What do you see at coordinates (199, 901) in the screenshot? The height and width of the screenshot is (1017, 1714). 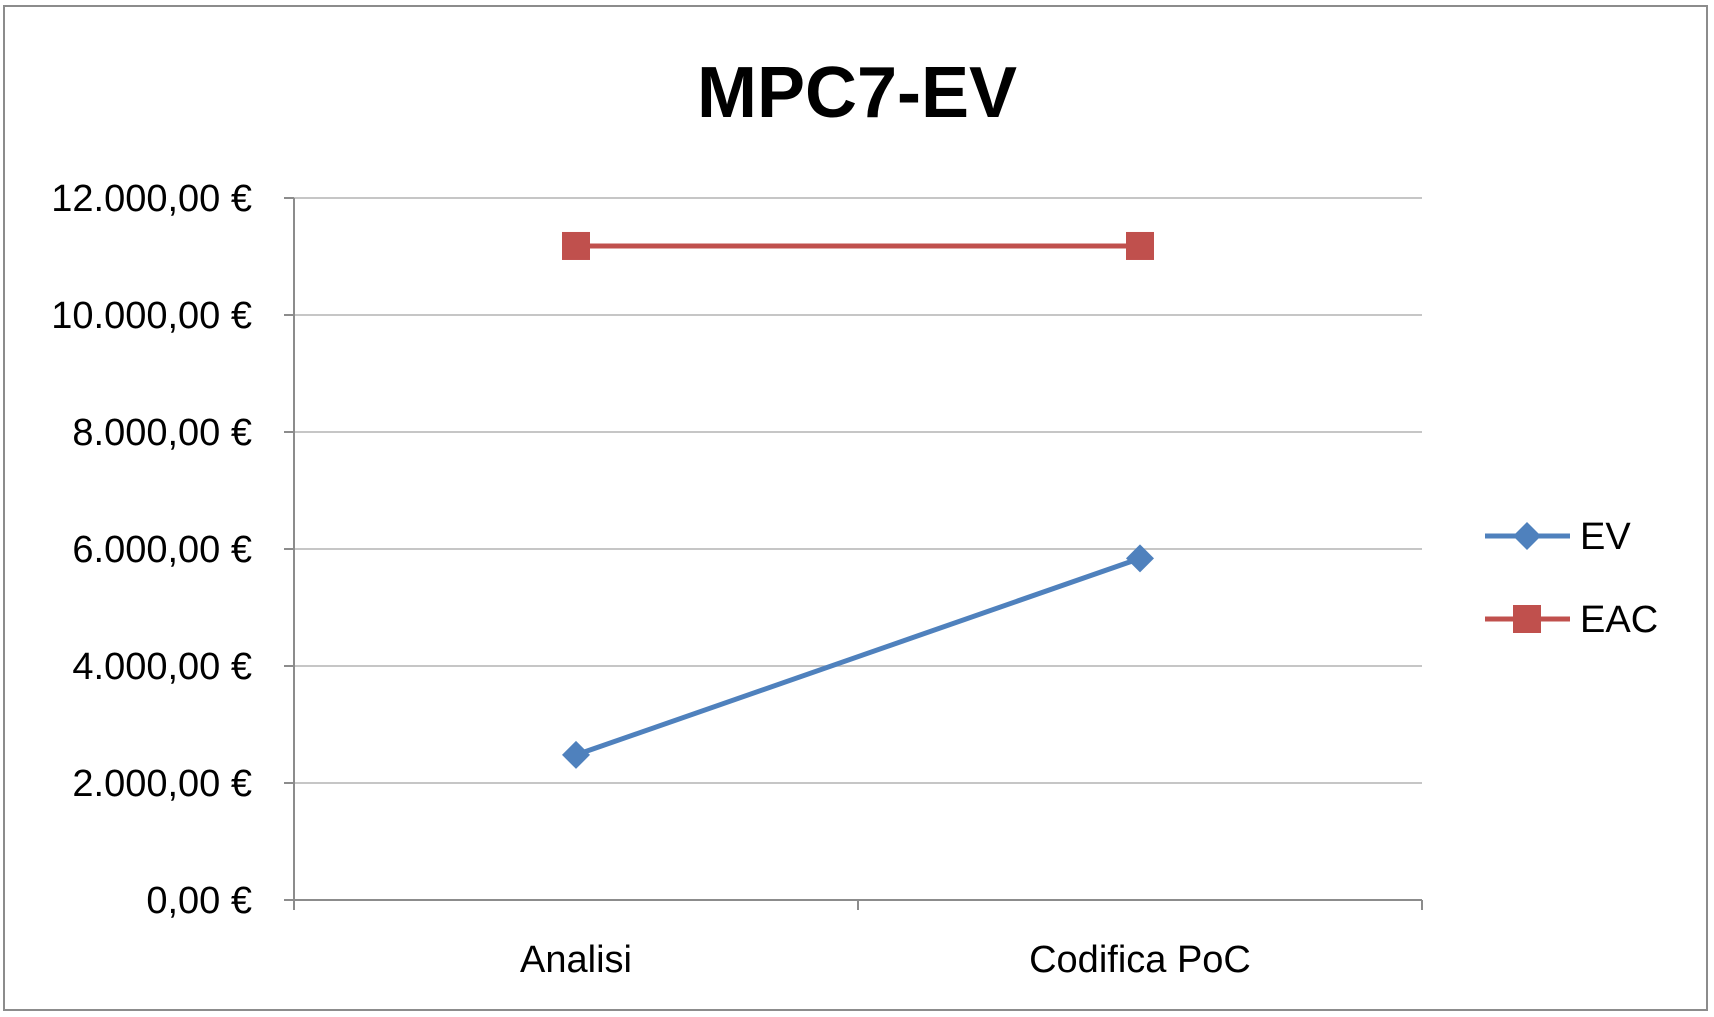 I see `y-tick-label: 0,00 €` at bounding box center [199, 901].